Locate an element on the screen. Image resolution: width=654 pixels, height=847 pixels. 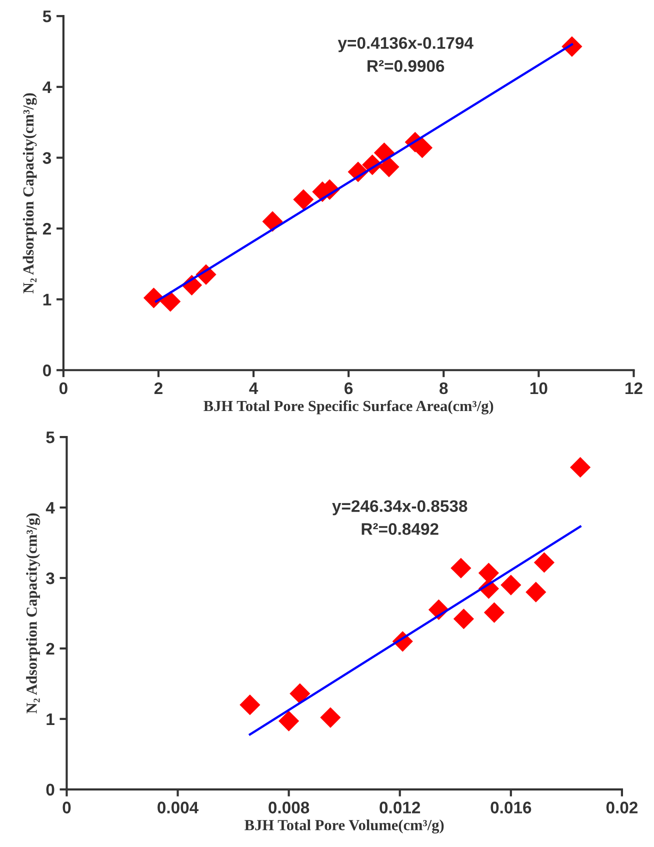
annotation: y=246.34x-0.8538 is located at coordinates (400, 508).